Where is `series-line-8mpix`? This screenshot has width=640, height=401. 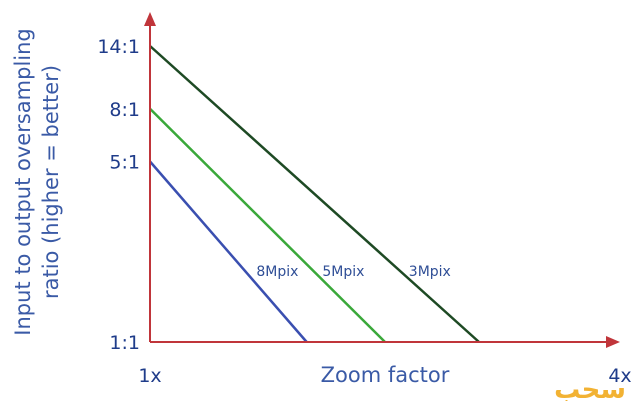
series-line-8mpix is located at coordinates (228, 251).